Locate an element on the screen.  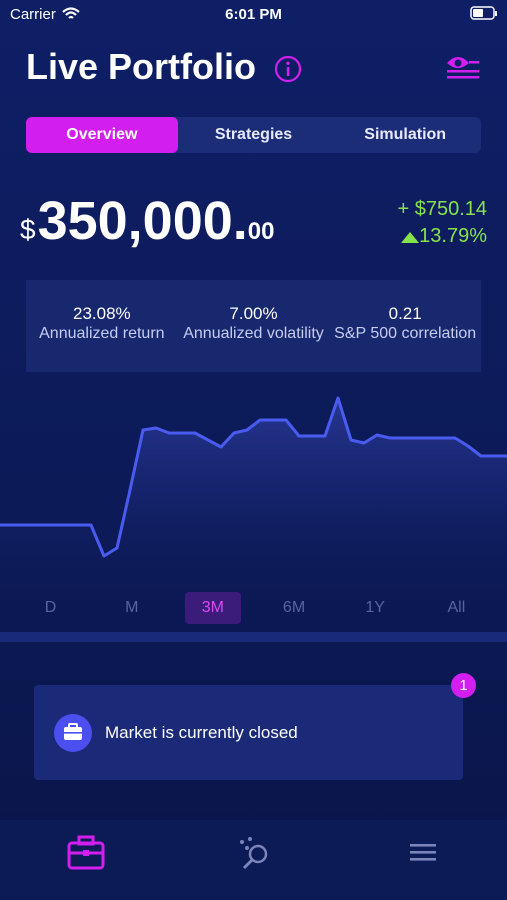
range-option: 6M is located at coordinates (294, 607).